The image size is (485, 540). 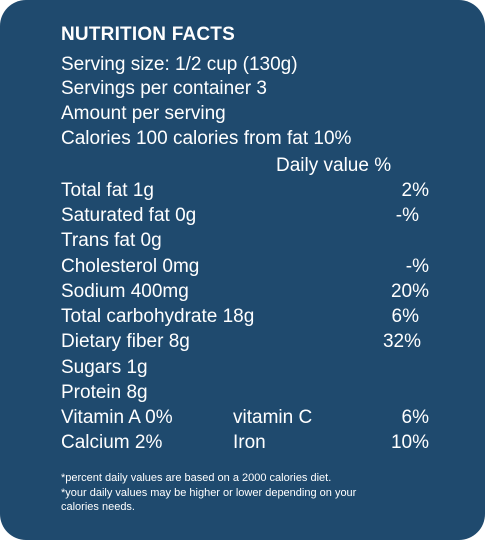 What do you see at coordinates (104, 367) in the screenshot?
I see `nutrient-label: Sugars 1g` at bounding box center [104, 367].